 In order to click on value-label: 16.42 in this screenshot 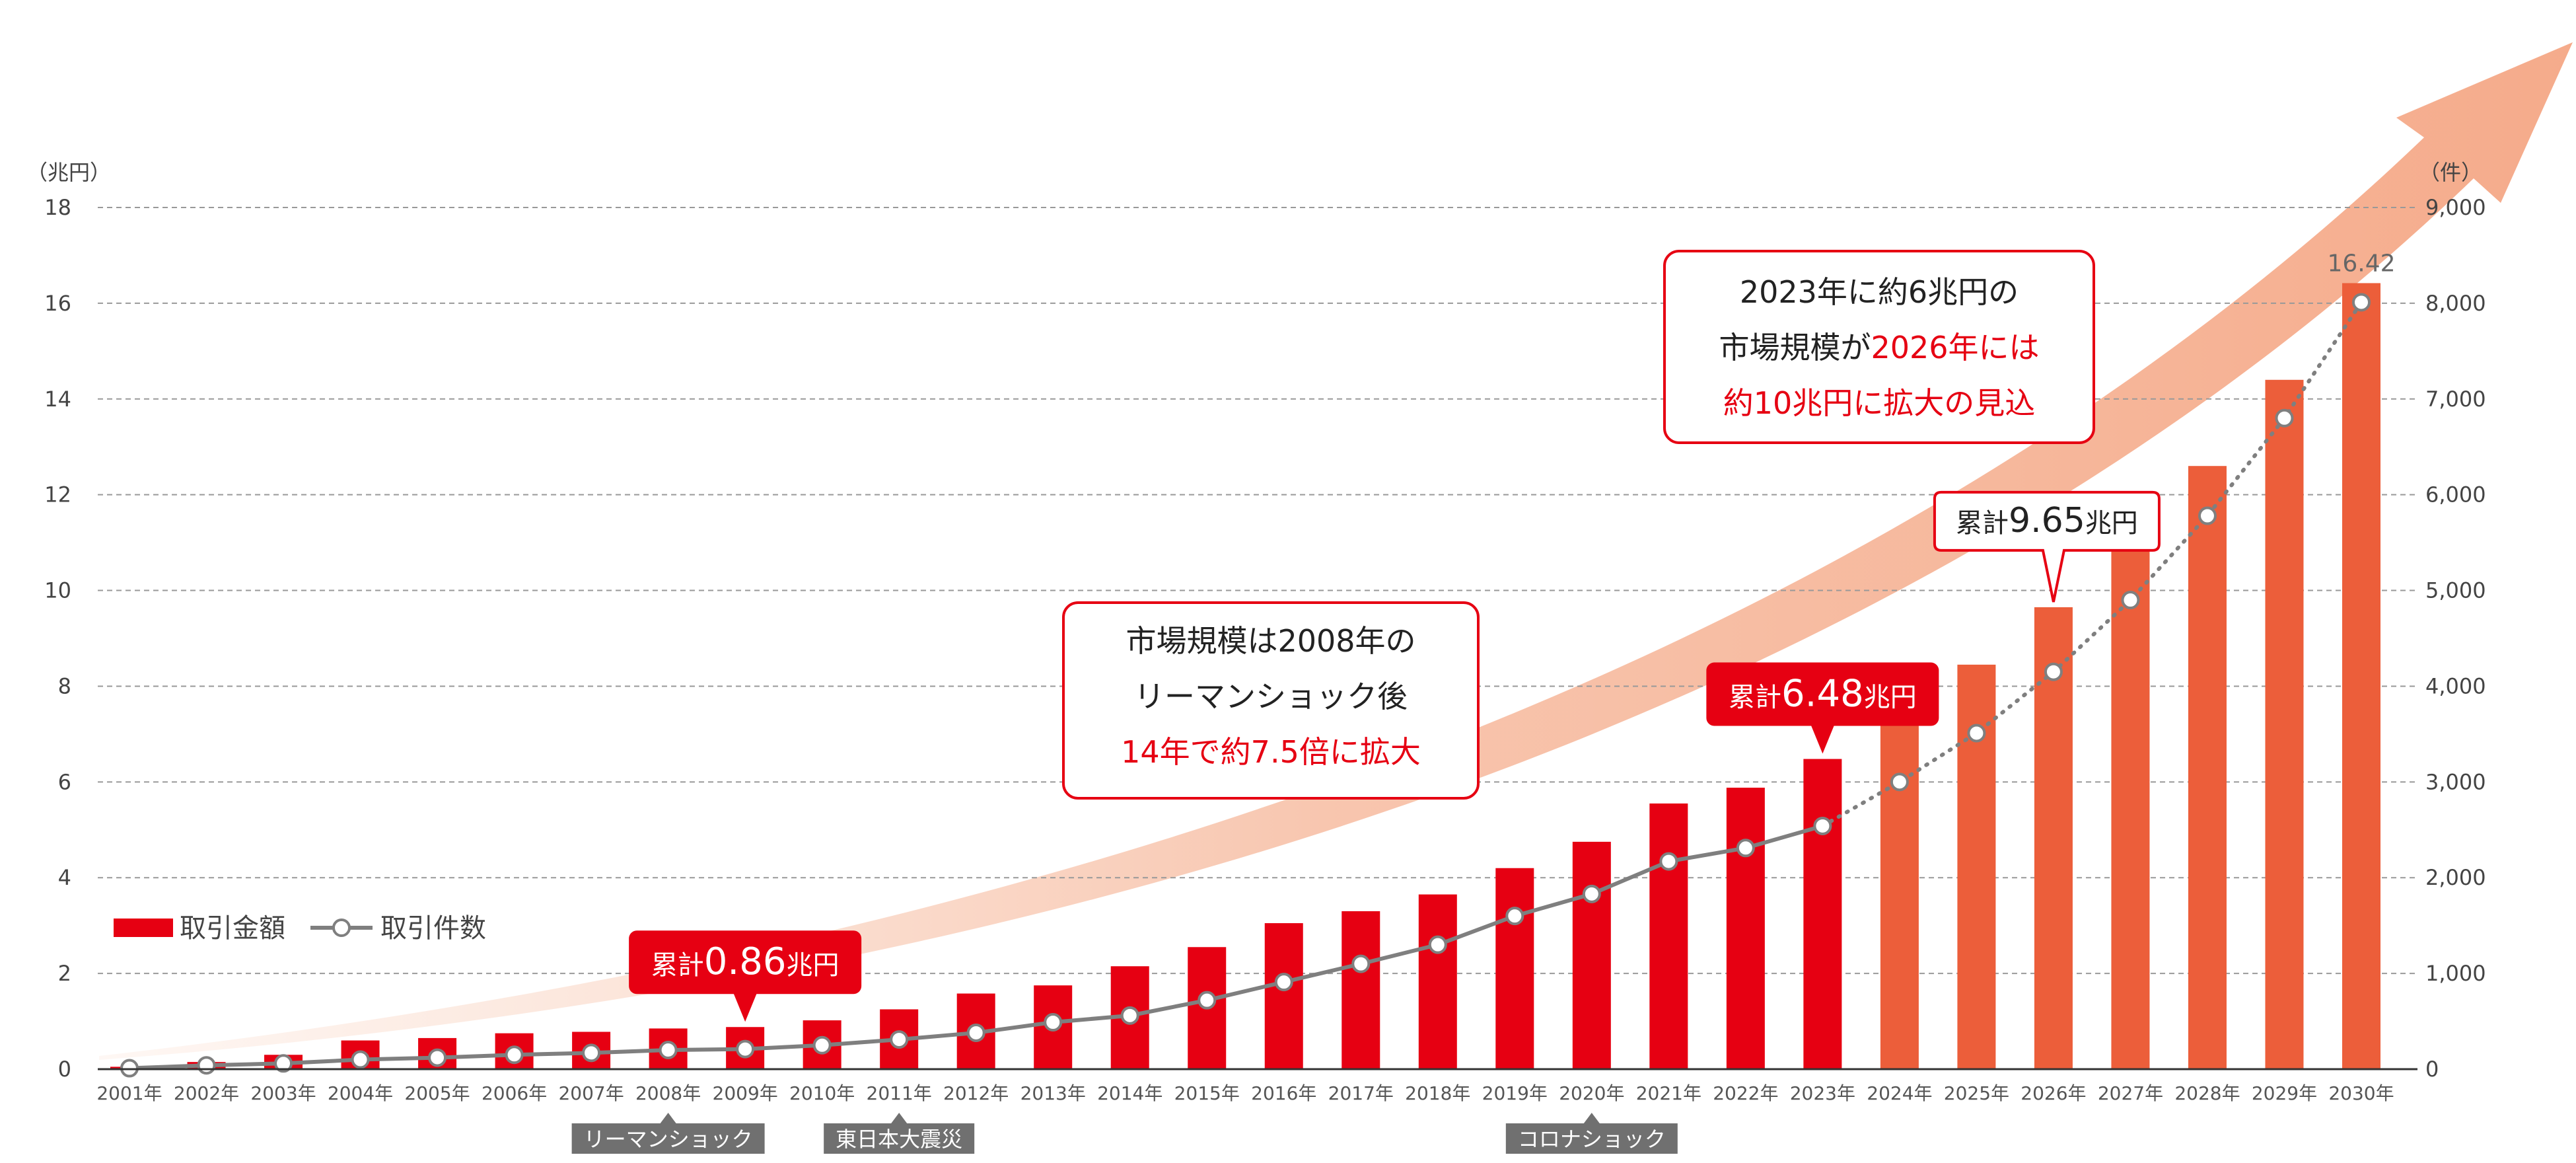, I will do `click(2361, 263)`.